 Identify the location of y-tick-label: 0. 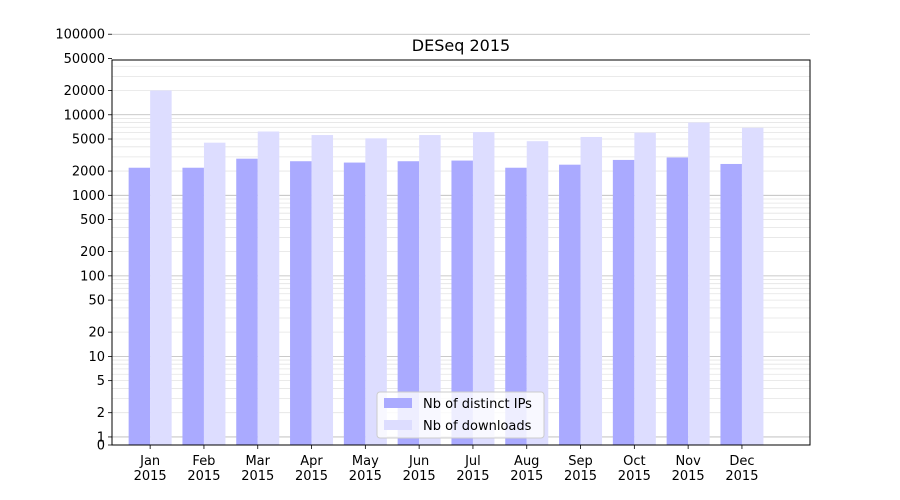
(101, 446).